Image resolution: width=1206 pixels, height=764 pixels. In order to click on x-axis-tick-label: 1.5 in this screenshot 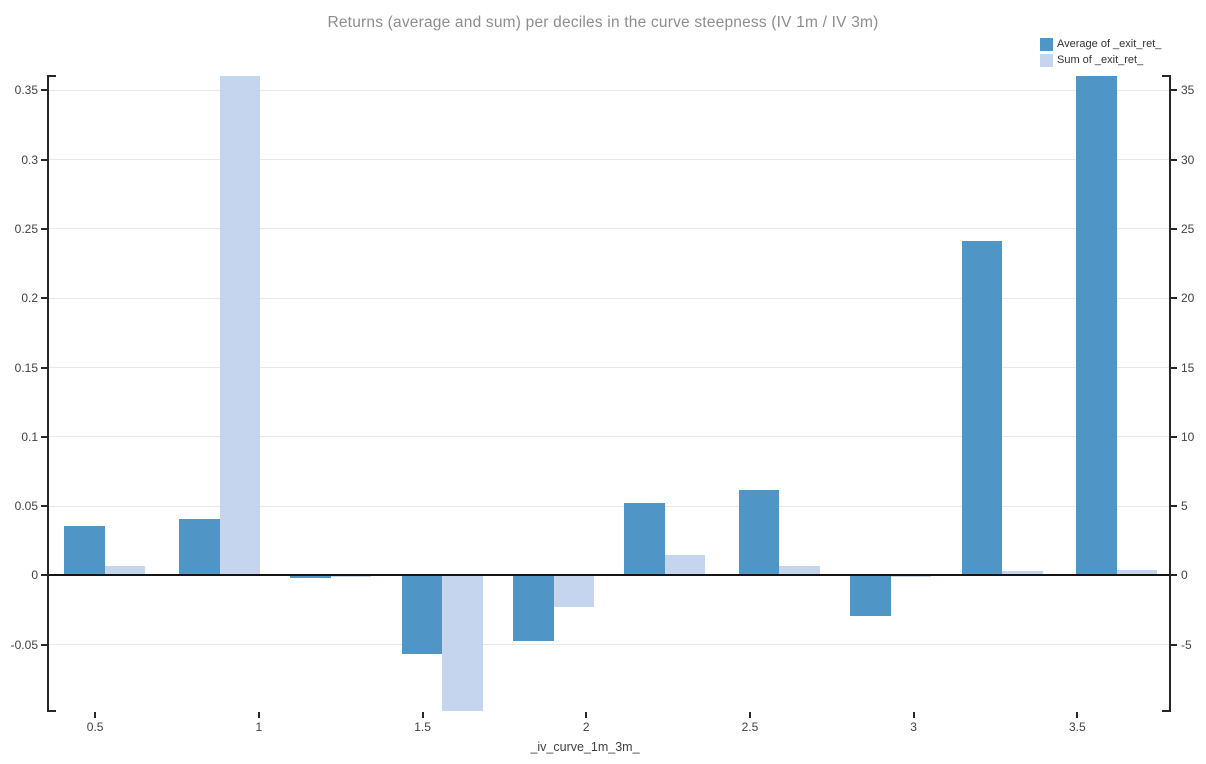, I will do `click(422, 727)`.